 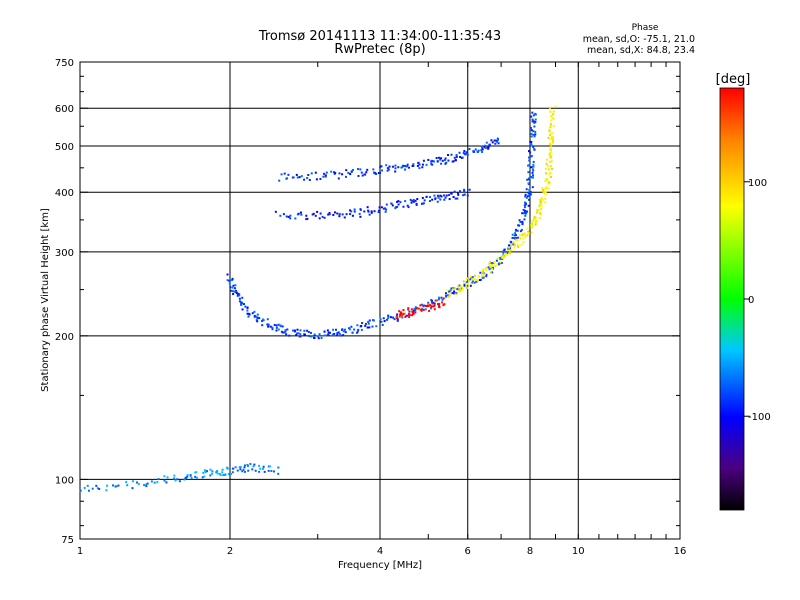 I want to click on chart-title: Tromsø 20141113 11:34:00-11:35:43, so click(x=379, y=36).